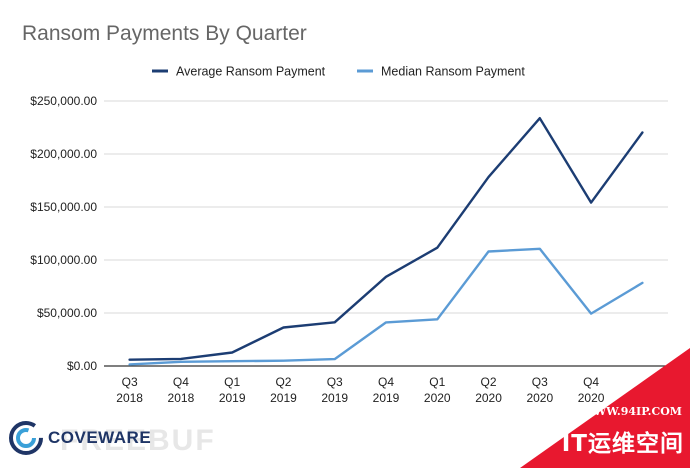  What do you see at coordinates (67, 313) in the screenshot?
I see `y-tick-label: $50,000.00` at bounding box center [67, 313].